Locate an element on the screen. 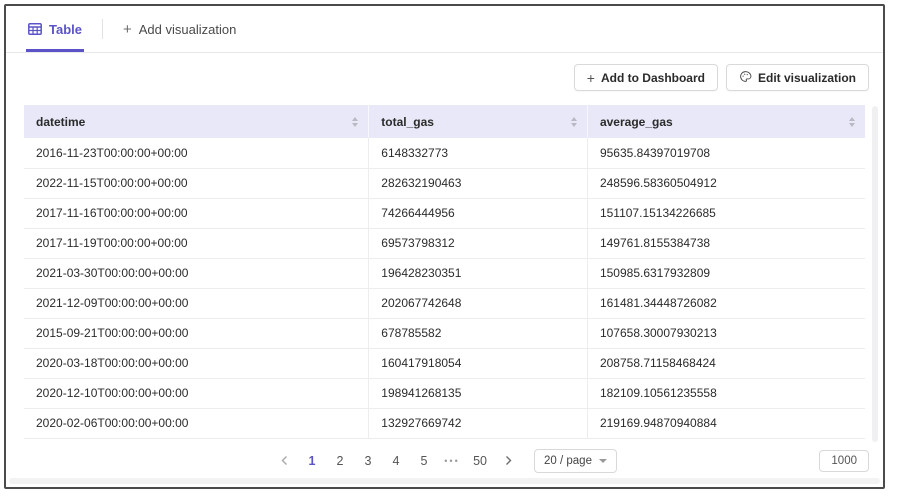  table-cell: 678785582 is located at coordinates (478, 333).